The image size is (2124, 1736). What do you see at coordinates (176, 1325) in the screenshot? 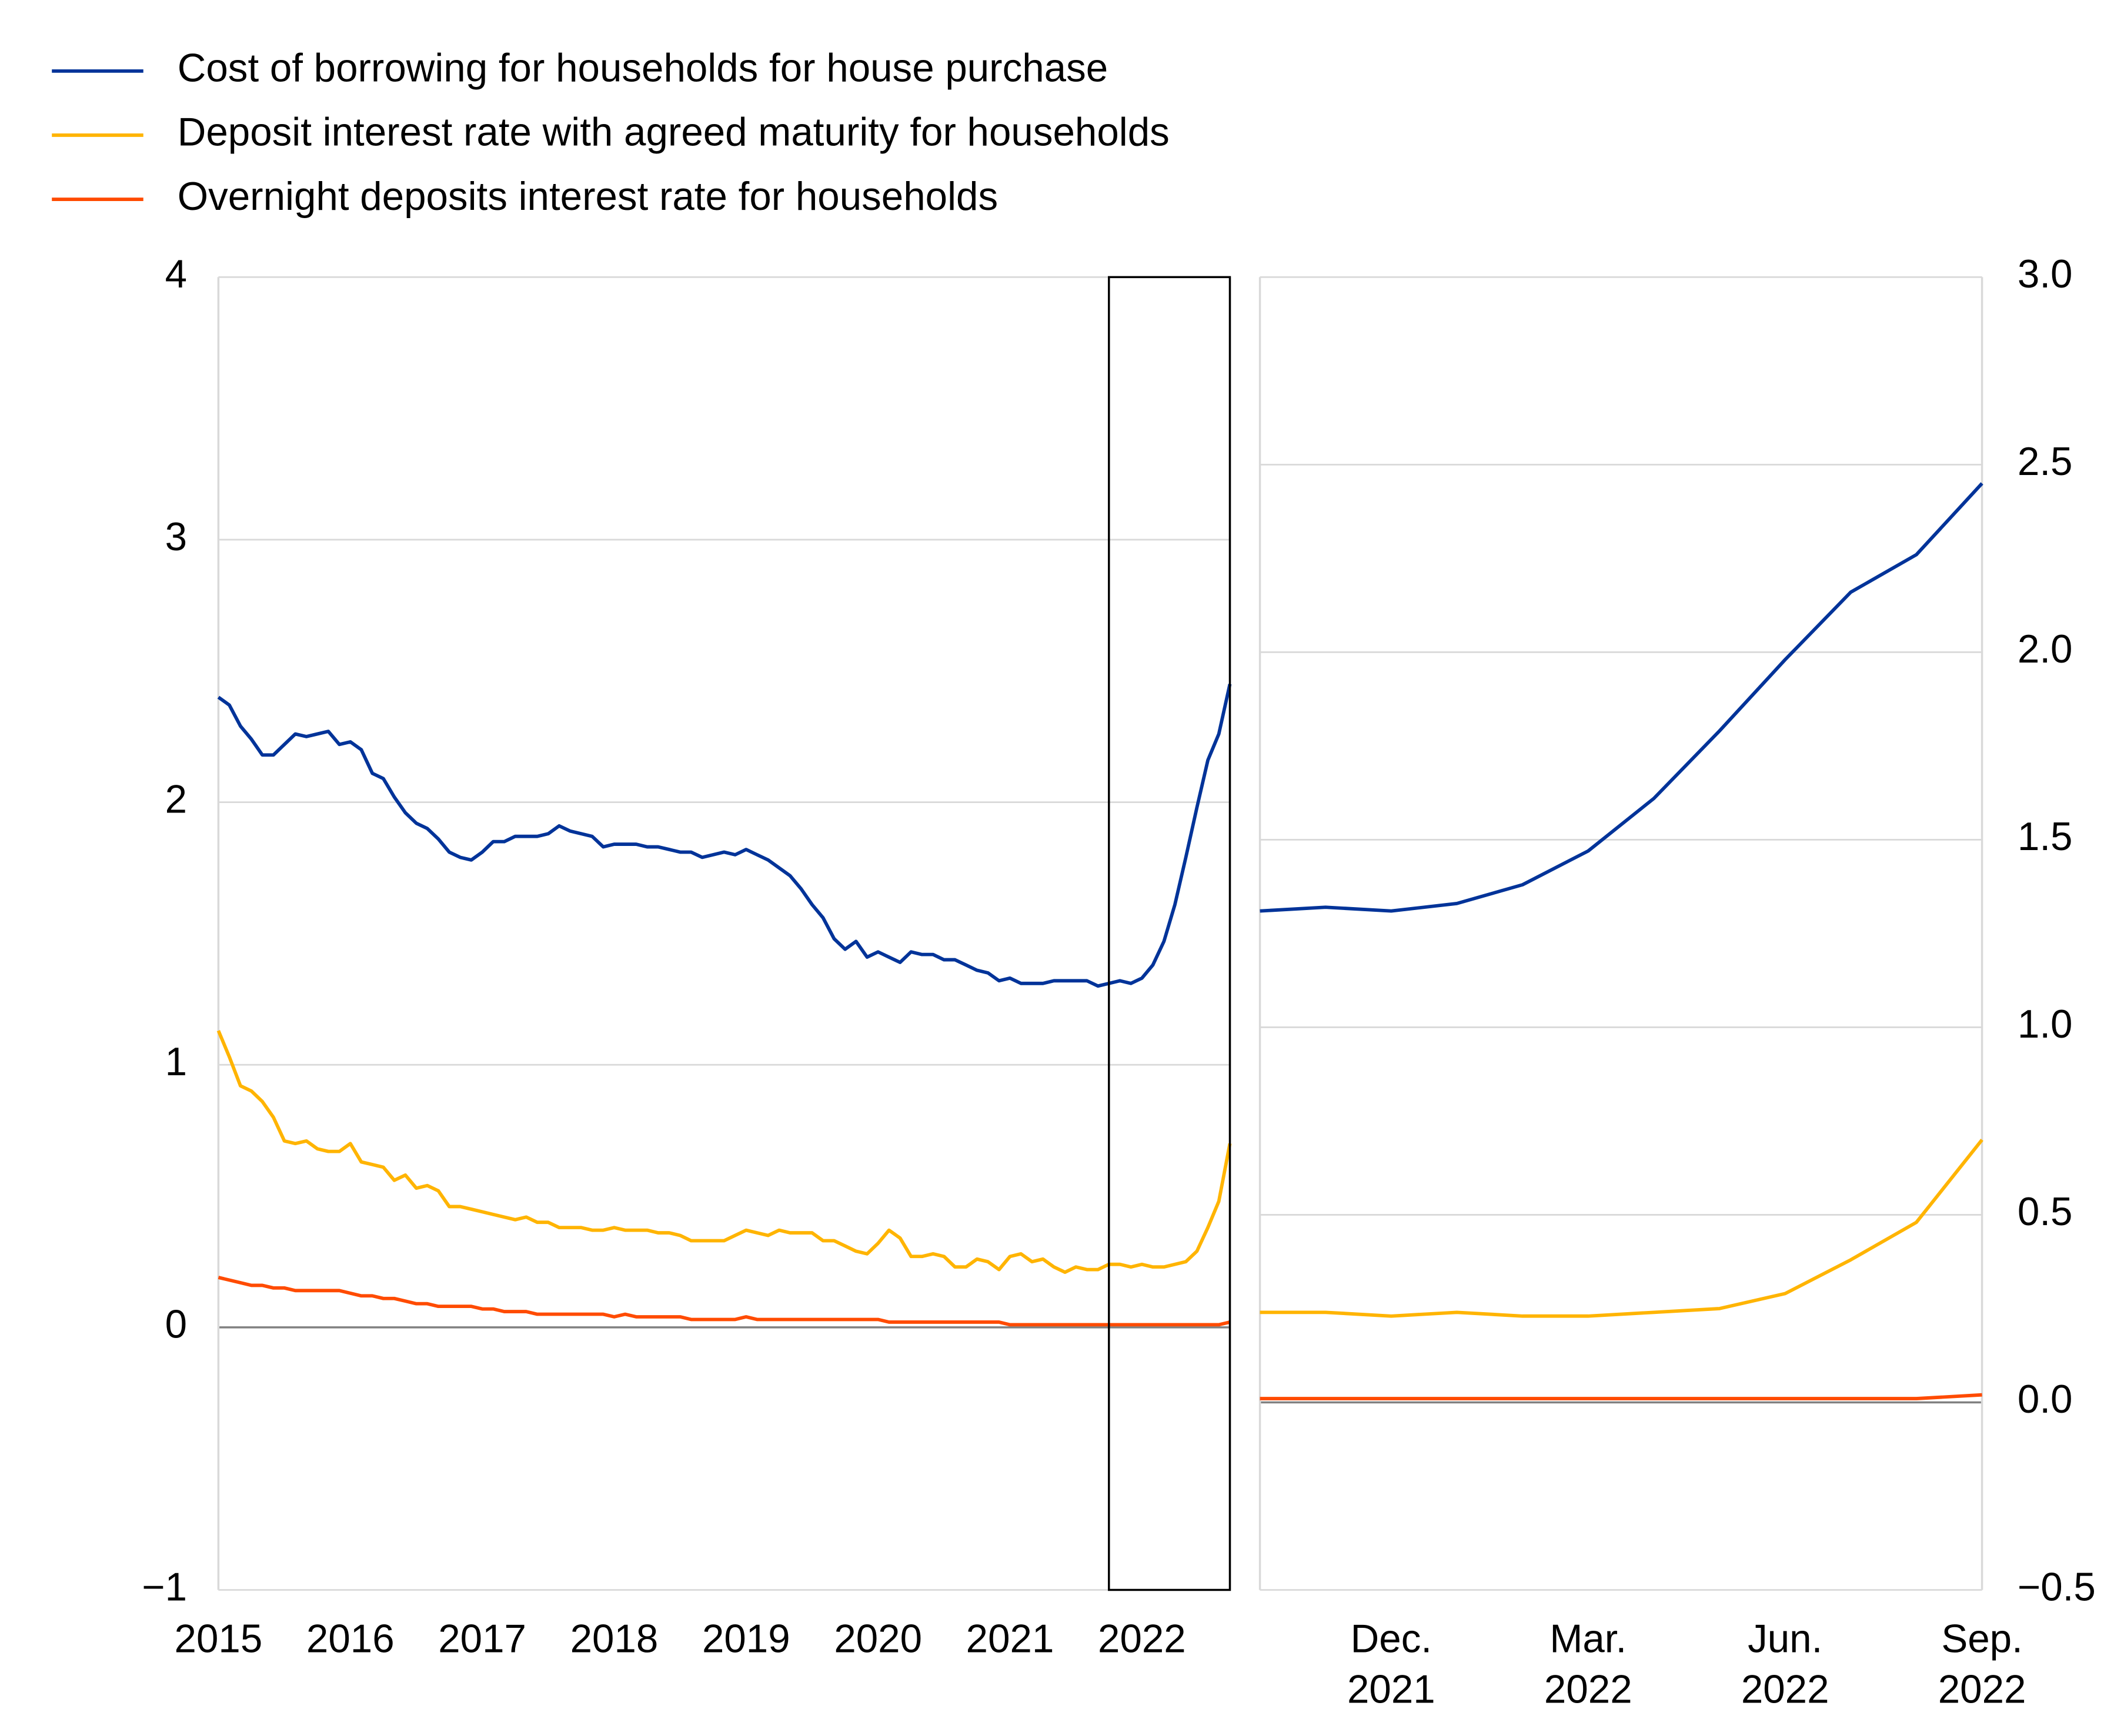
I see `y-tick-label: 0` at bounding box center [176, 1325].